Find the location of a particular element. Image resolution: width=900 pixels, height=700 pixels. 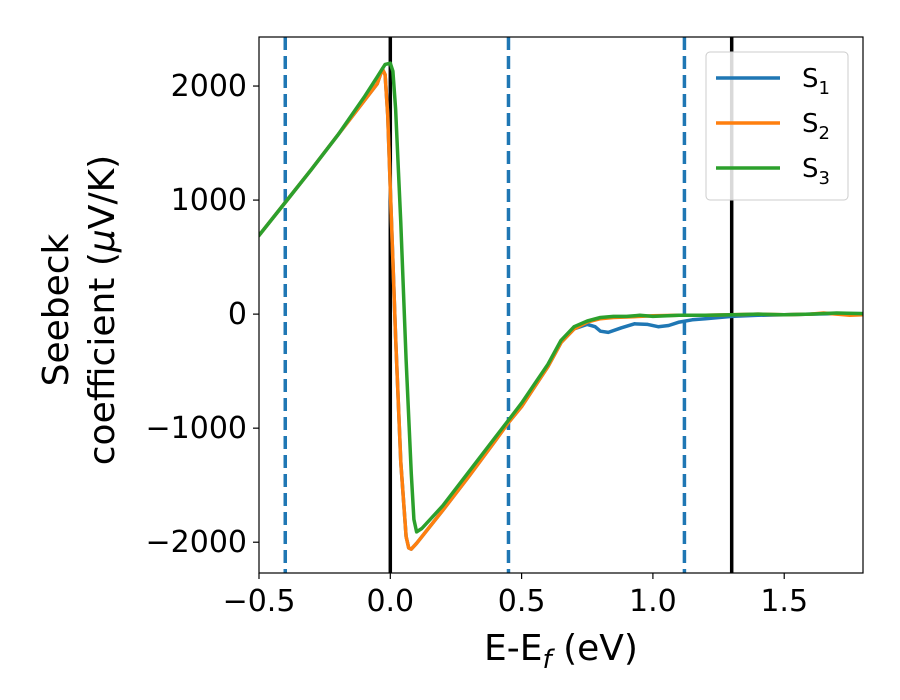

x-tick-label: −0.5 is located at coordinates (259, 601).